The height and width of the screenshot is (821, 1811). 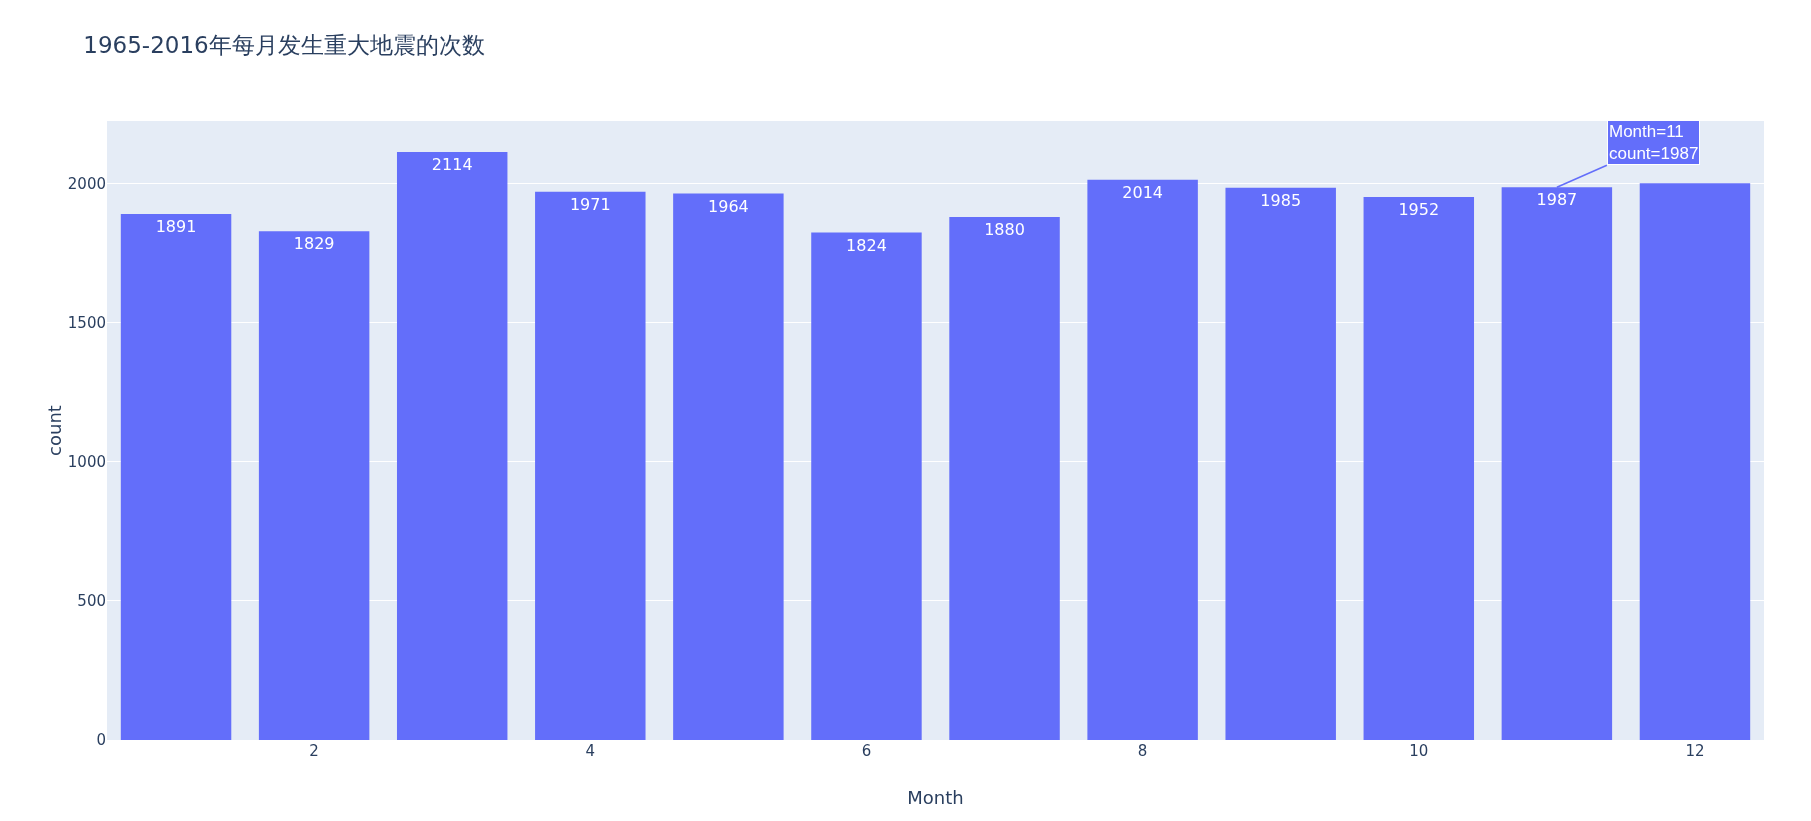 What do you see at coordinates (935, 797) in the screenshot?
I see `x-axis-title: Month` at bounding box center [935, 797].